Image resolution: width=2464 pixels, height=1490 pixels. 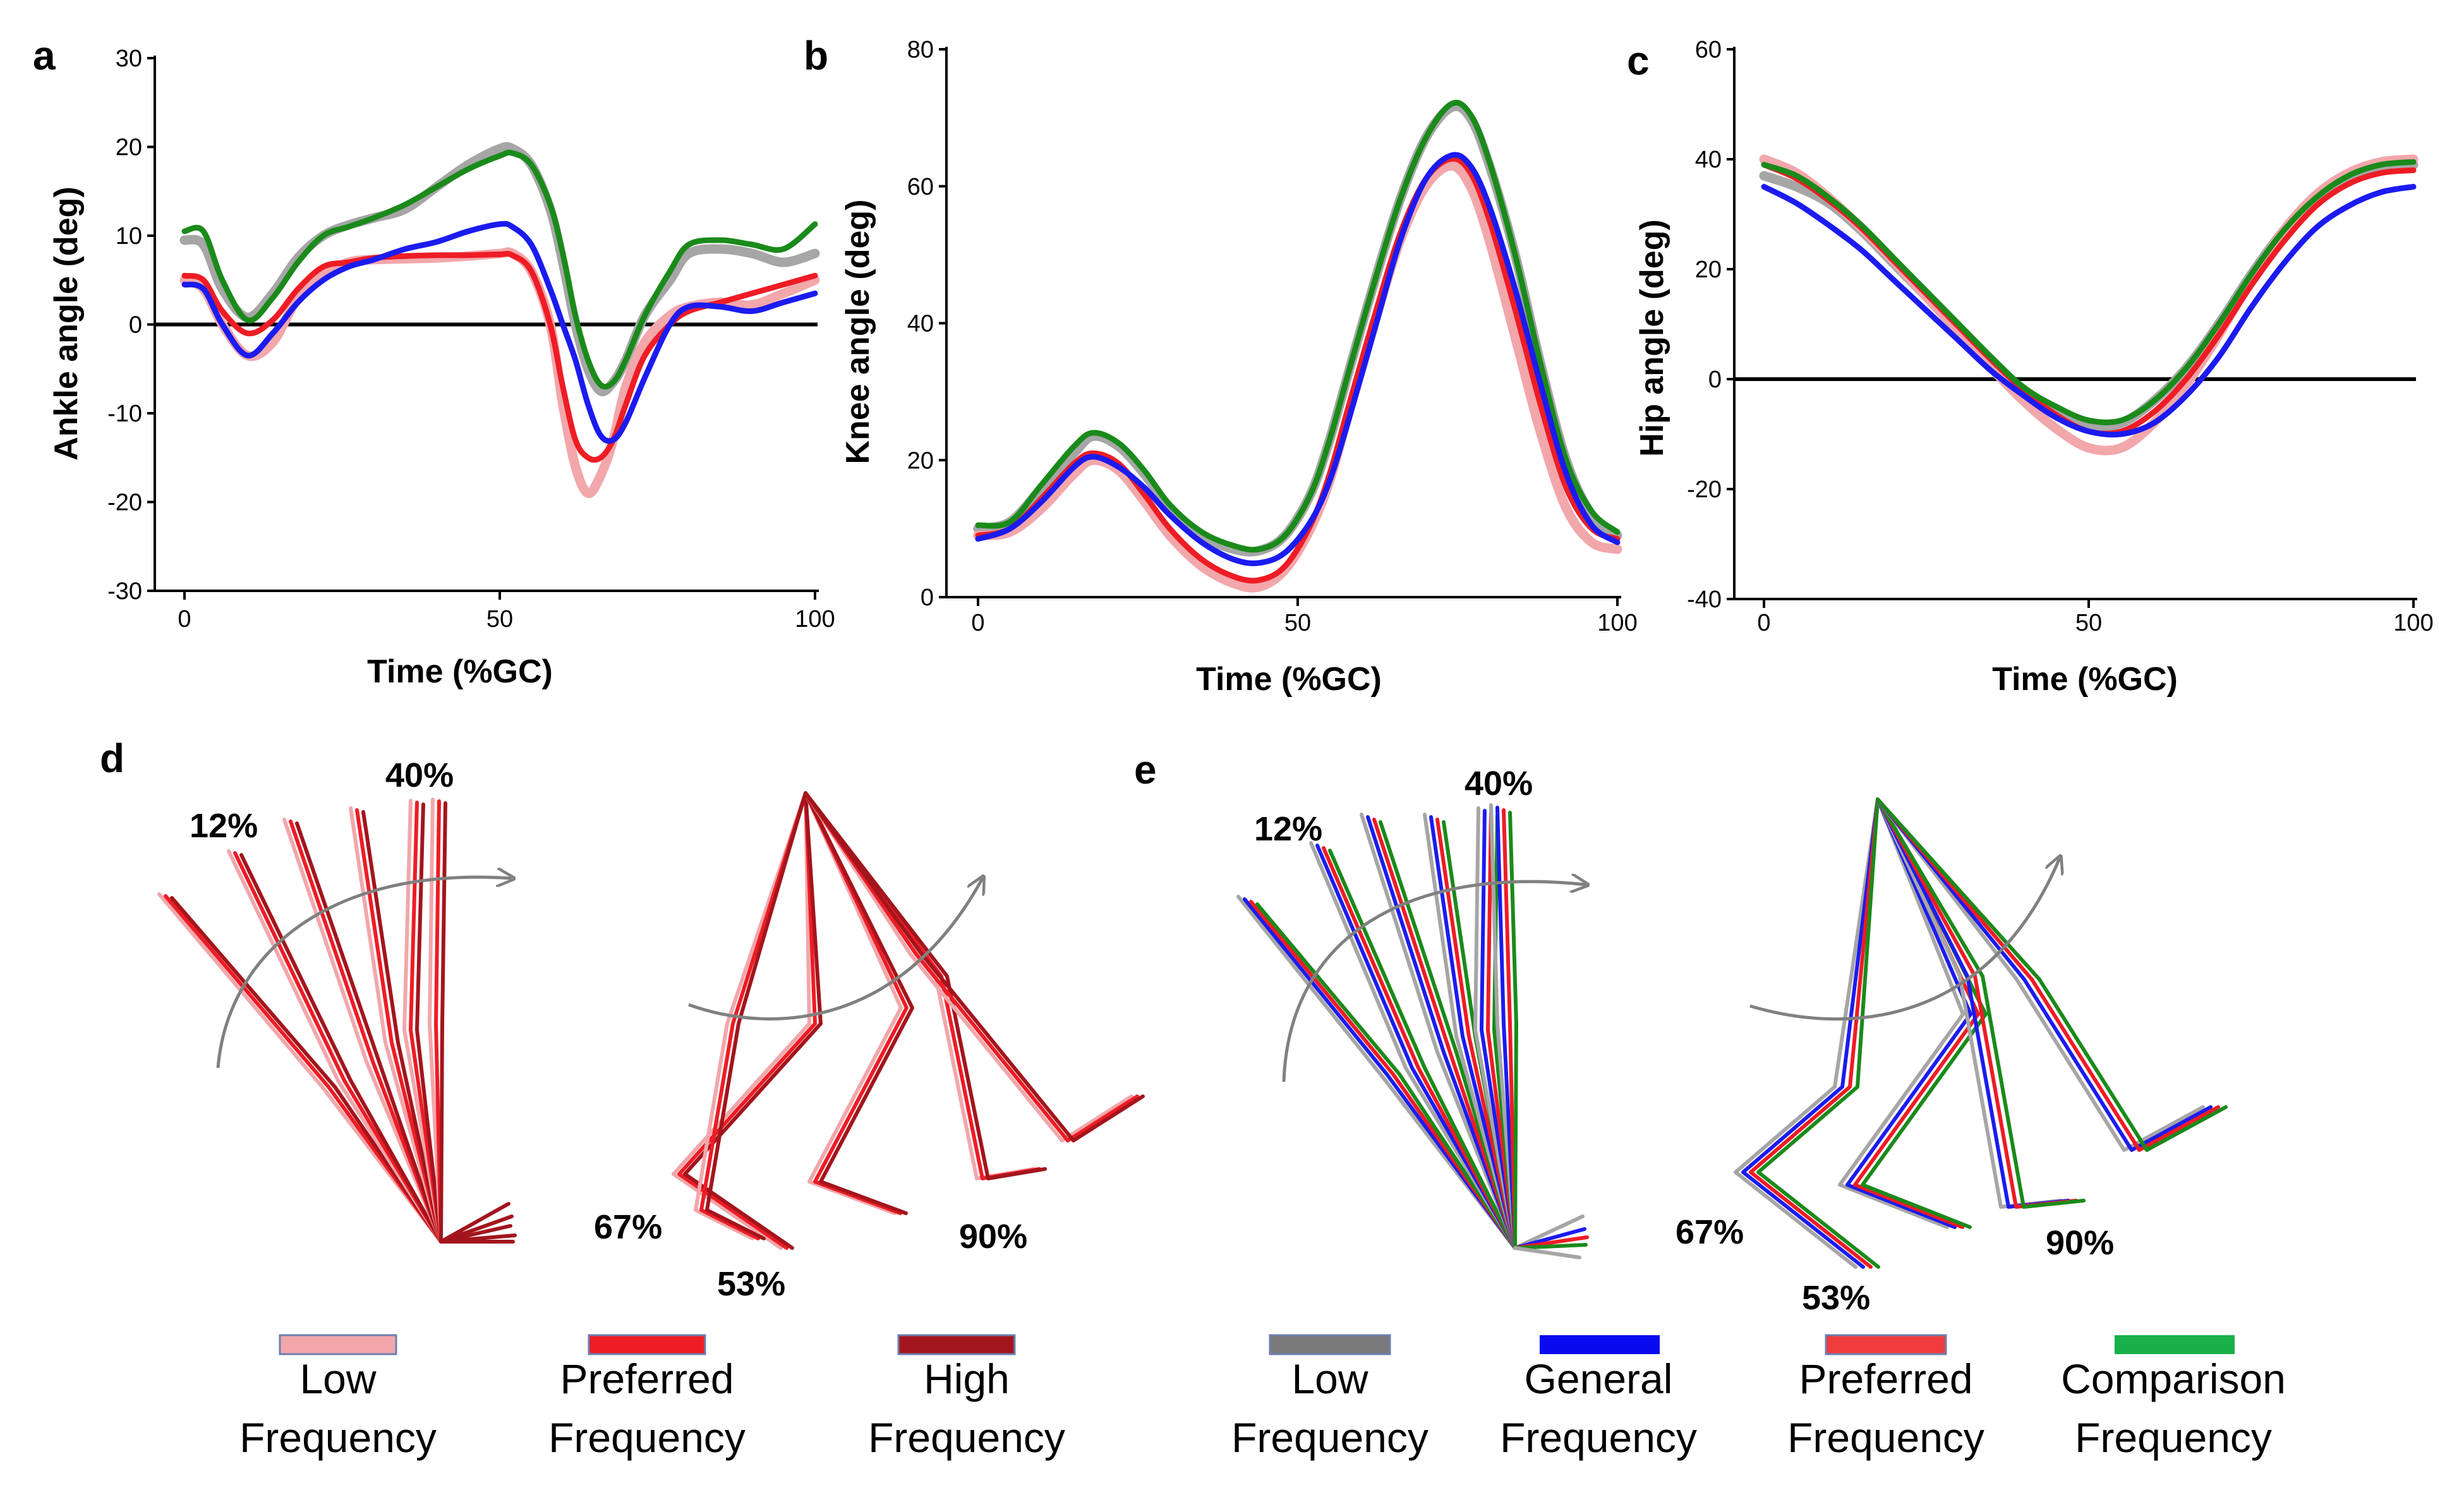 I want to click on panel-a-lines, so click(x=500, y=320).